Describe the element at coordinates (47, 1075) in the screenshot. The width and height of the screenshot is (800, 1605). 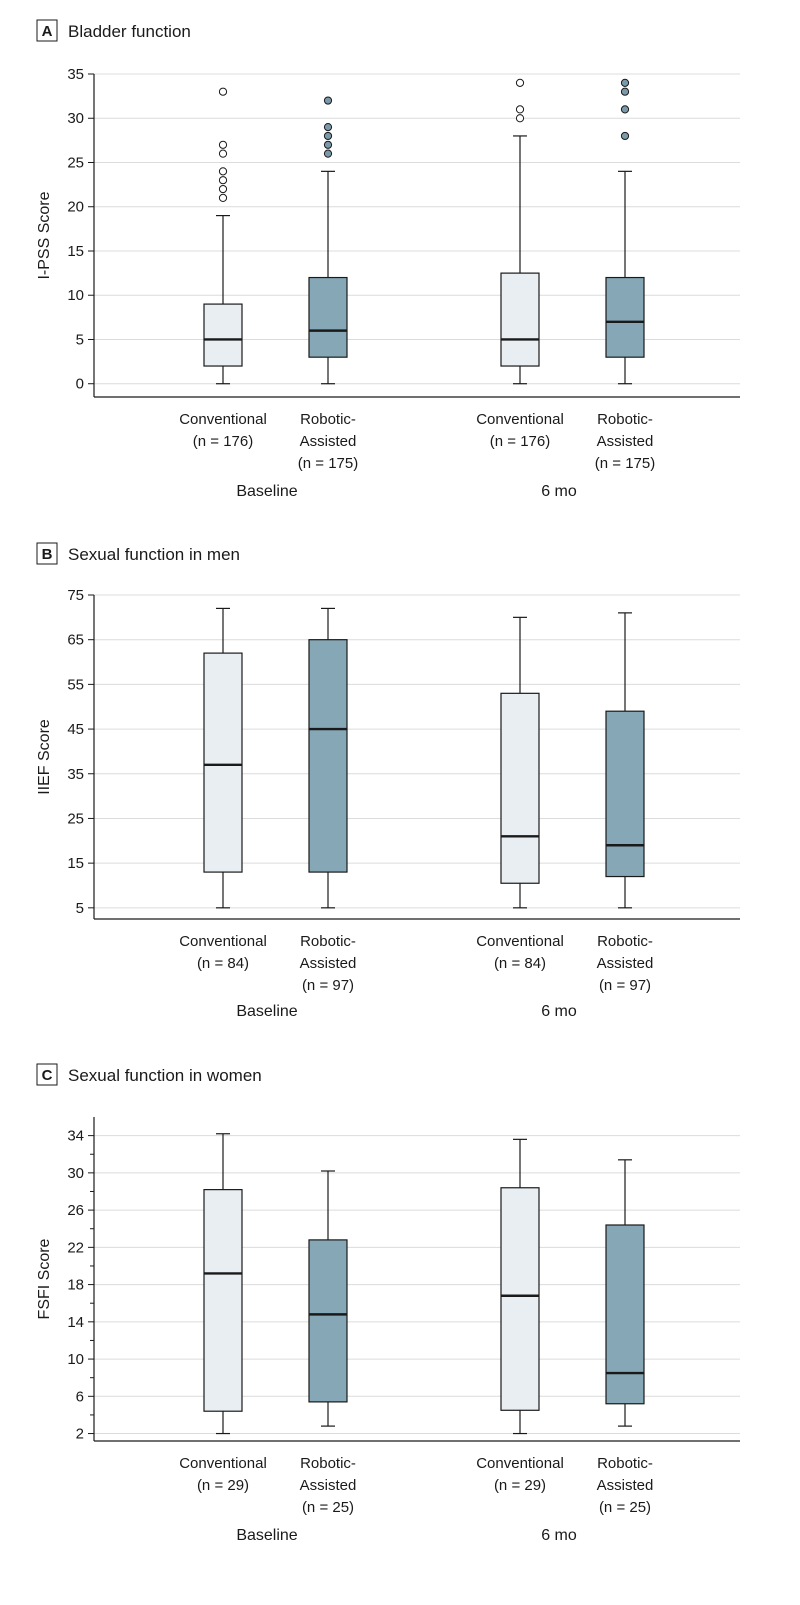
I see `panel-letter: C` at that location.